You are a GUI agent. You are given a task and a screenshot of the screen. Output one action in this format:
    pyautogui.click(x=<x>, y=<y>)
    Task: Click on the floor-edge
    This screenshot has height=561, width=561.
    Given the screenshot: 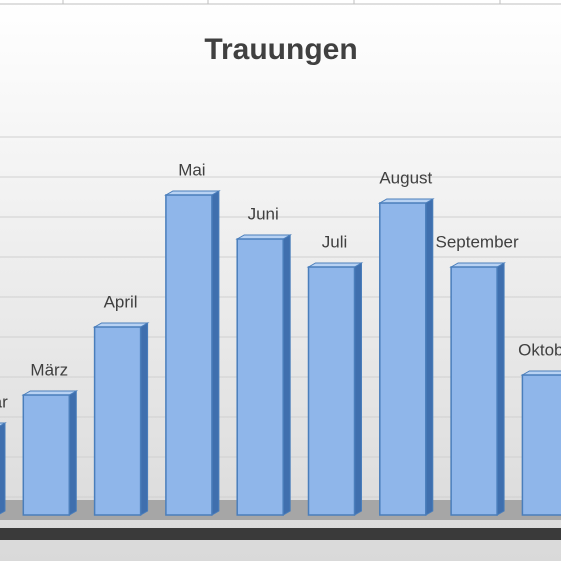 What is the action you would take?
    pyautogui.click(x=280, y=534)
    